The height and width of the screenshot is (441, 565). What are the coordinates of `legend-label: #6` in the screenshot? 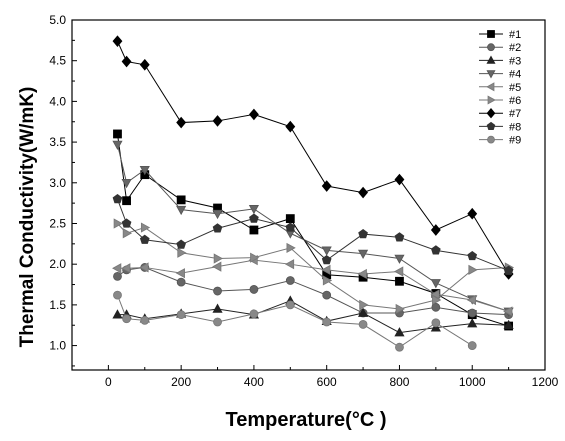 It's located at (515, 101).